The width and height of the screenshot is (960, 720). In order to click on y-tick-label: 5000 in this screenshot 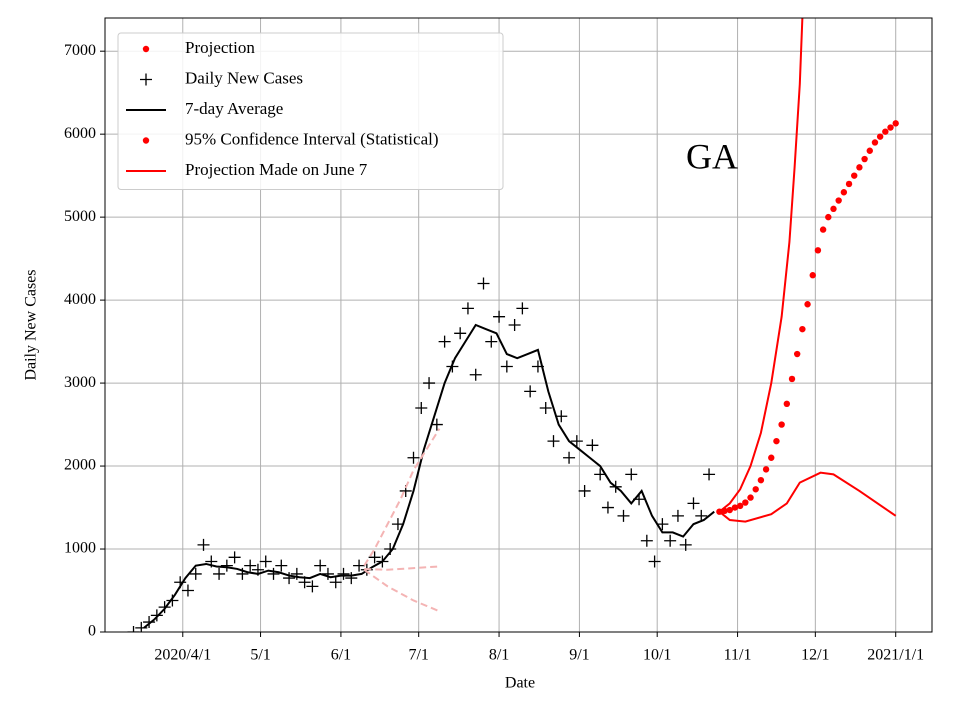, I will do `click(80, 216)`.